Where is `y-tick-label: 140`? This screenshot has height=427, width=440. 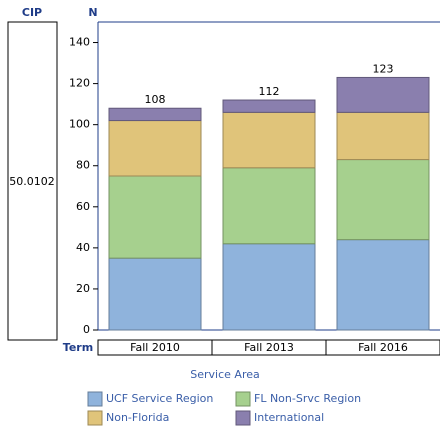 y-tick-label: 140 is located at coordinates (79, 42).